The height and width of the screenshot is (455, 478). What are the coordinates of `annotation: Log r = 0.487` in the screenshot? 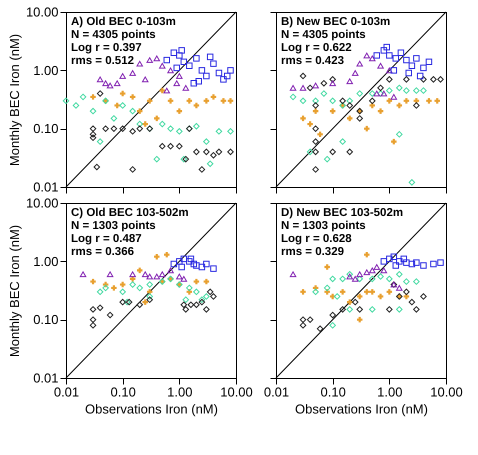 It's located at (106, 239).